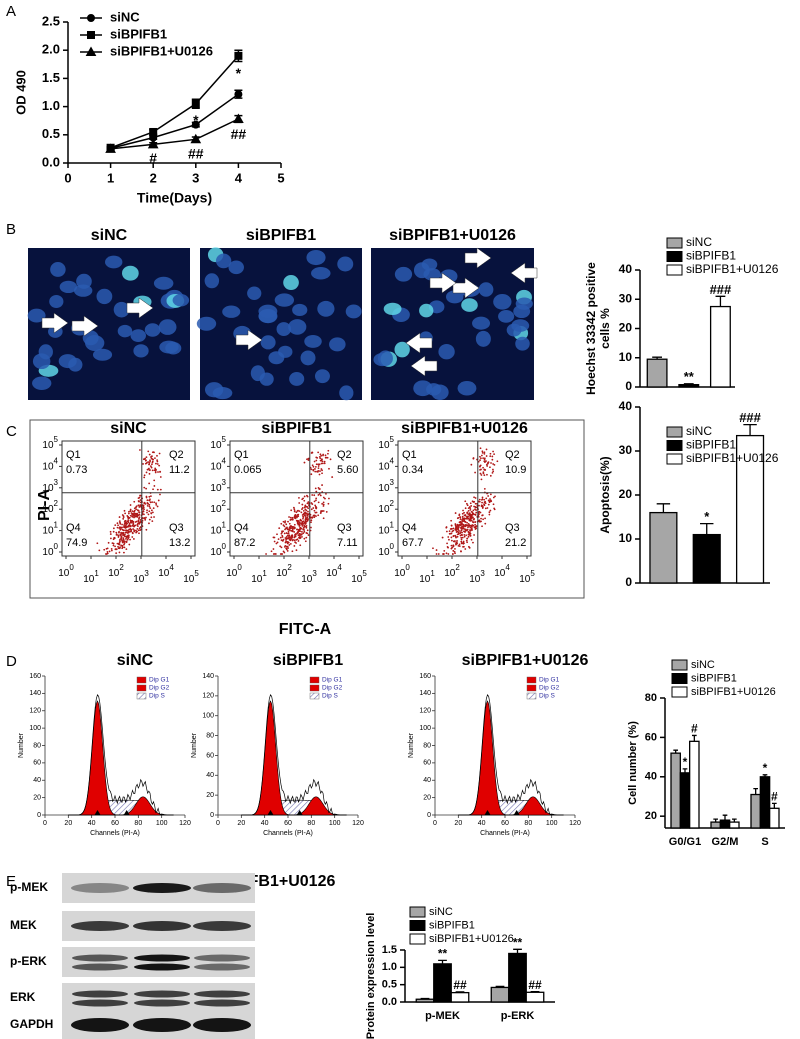  I want to click on quadrant-value: 10.9, so click(515, 470).